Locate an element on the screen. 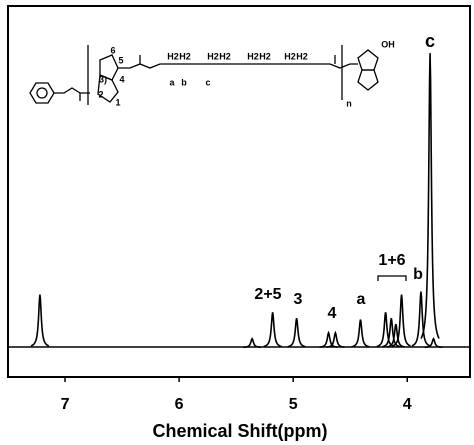 This screenshot has width=474, height=445. structure-label: 4 is located at coordinates (121, 79).